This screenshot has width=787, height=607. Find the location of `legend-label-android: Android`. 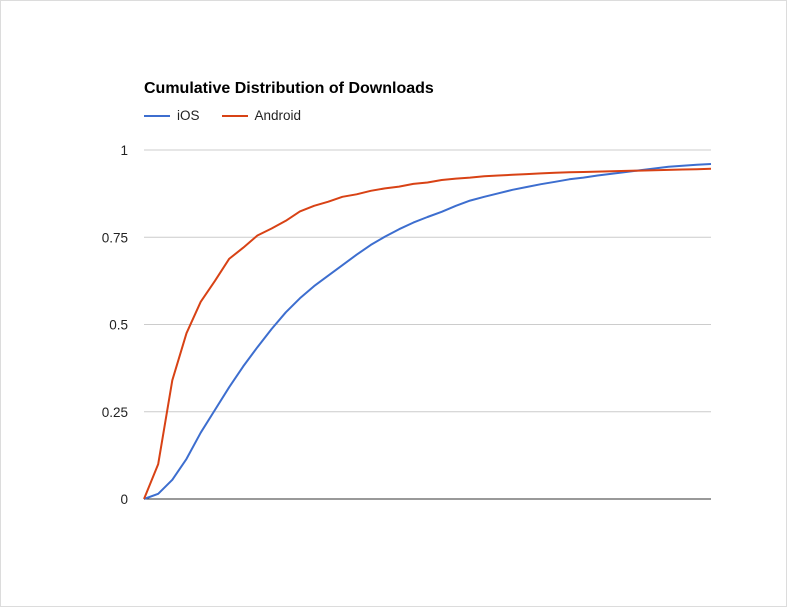

legend-label-android: Android is located at coordinates (278, 115).